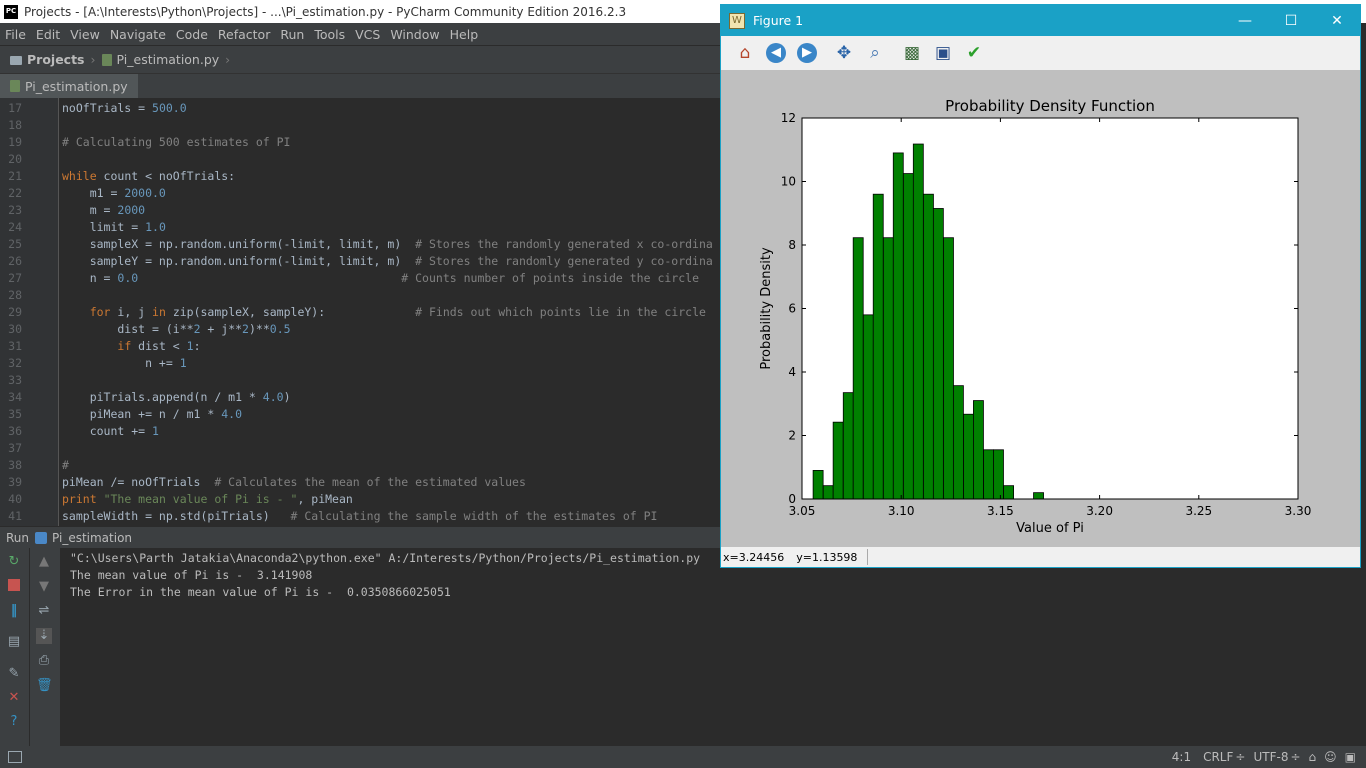  I want to click on line-number: 24, so click(15, 227).